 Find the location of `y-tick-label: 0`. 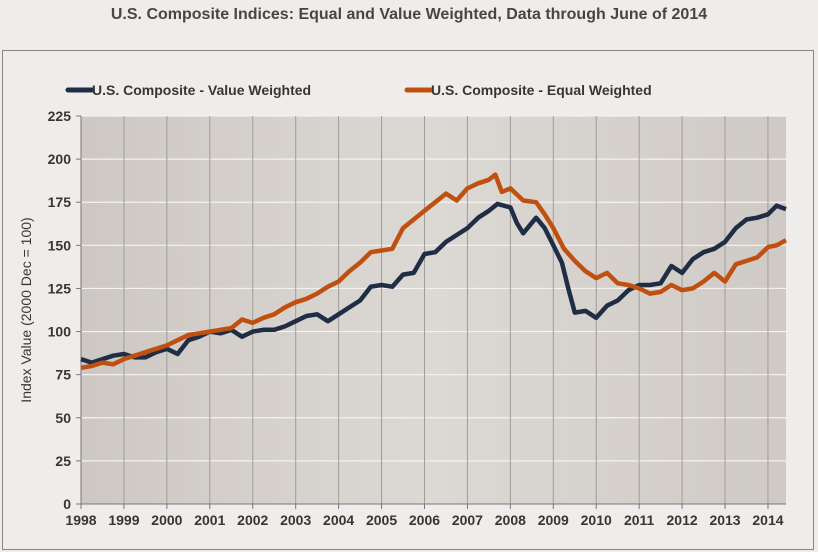

y-tick-label: 0 is located at coordinates (67, 504).